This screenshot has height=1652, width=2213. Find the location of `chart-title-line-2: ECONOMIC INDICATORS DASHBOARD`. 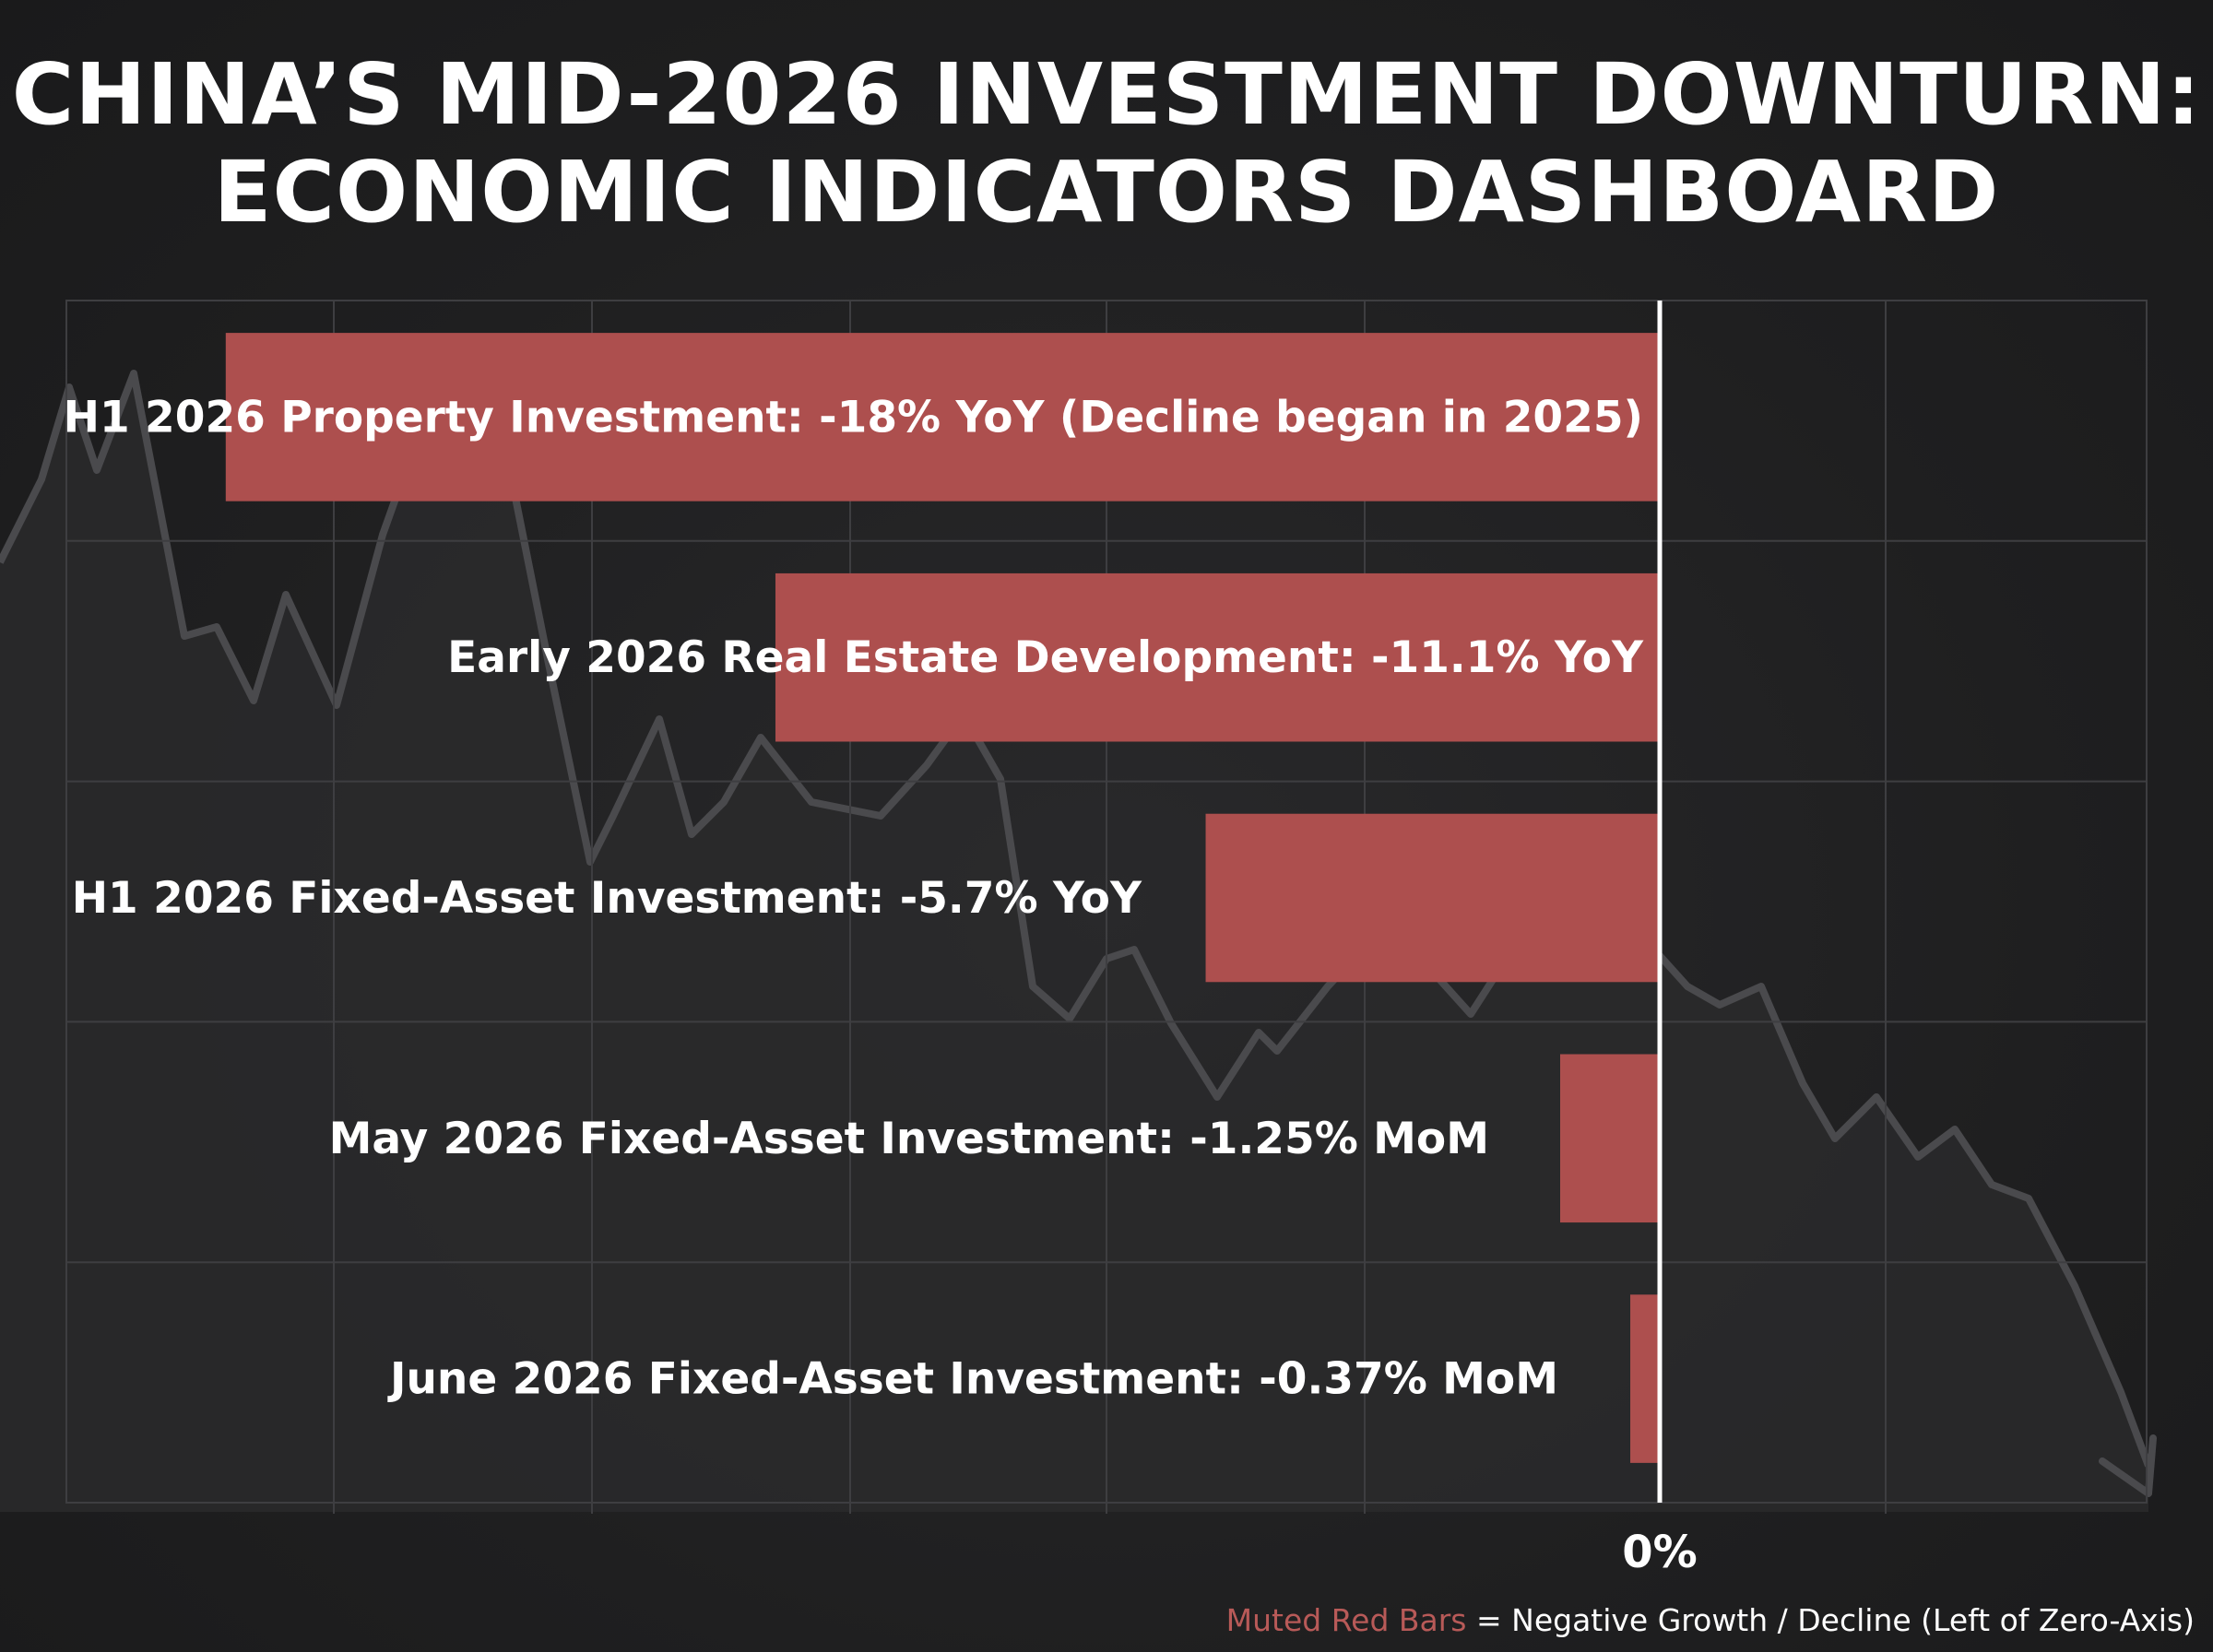

chart-title-line-2: ECONOMIC INDICATORS DASHBOARD is located at coordinates (1106, 192).